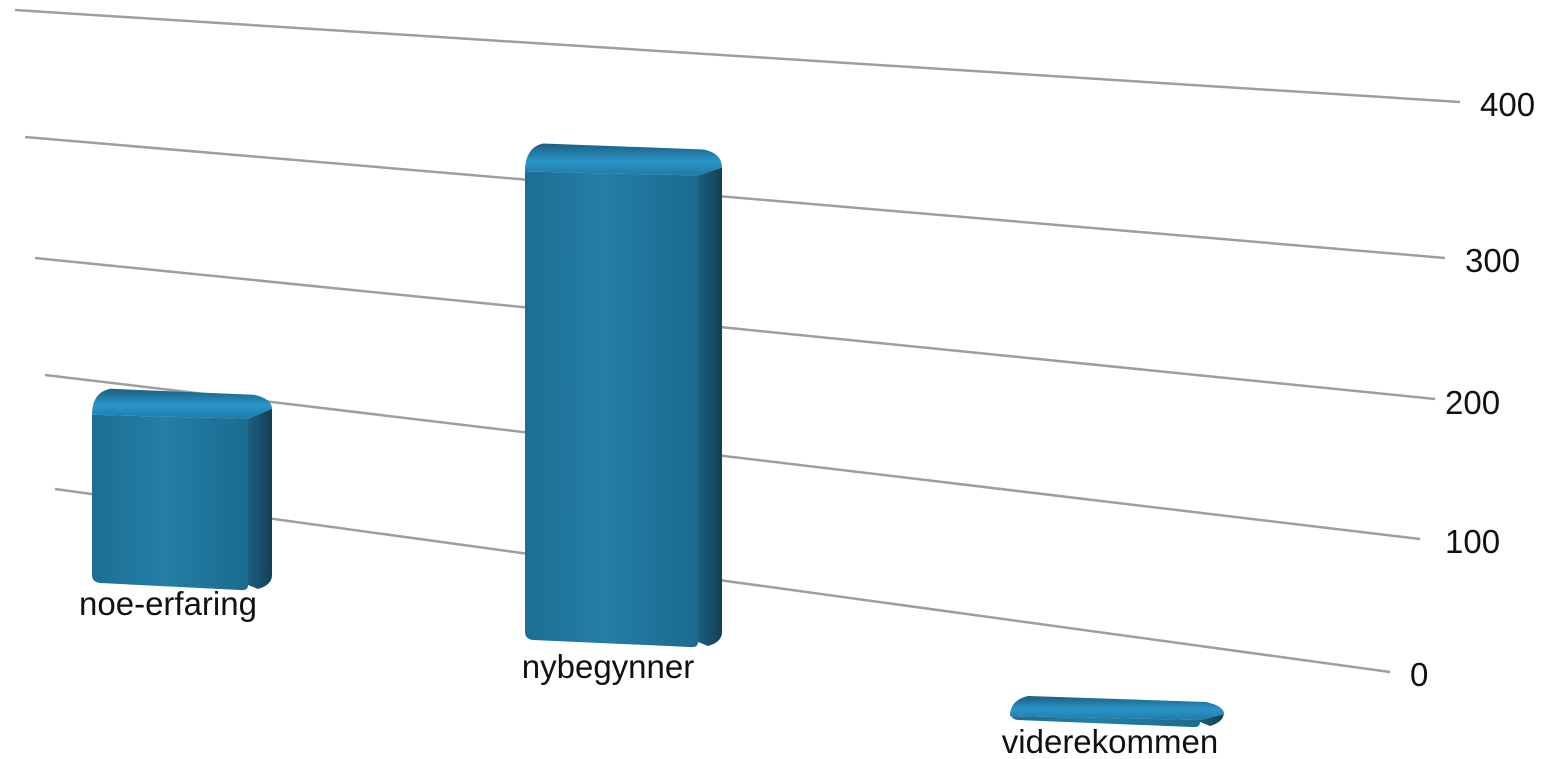 Image resolution: width=1550 pixels, height=759 pixels. What do you see at coordinates (168, 603) in the screenshot?
I see `category-label-noe-erfaring: noe-erfaring` at bounding box center [168, 603].